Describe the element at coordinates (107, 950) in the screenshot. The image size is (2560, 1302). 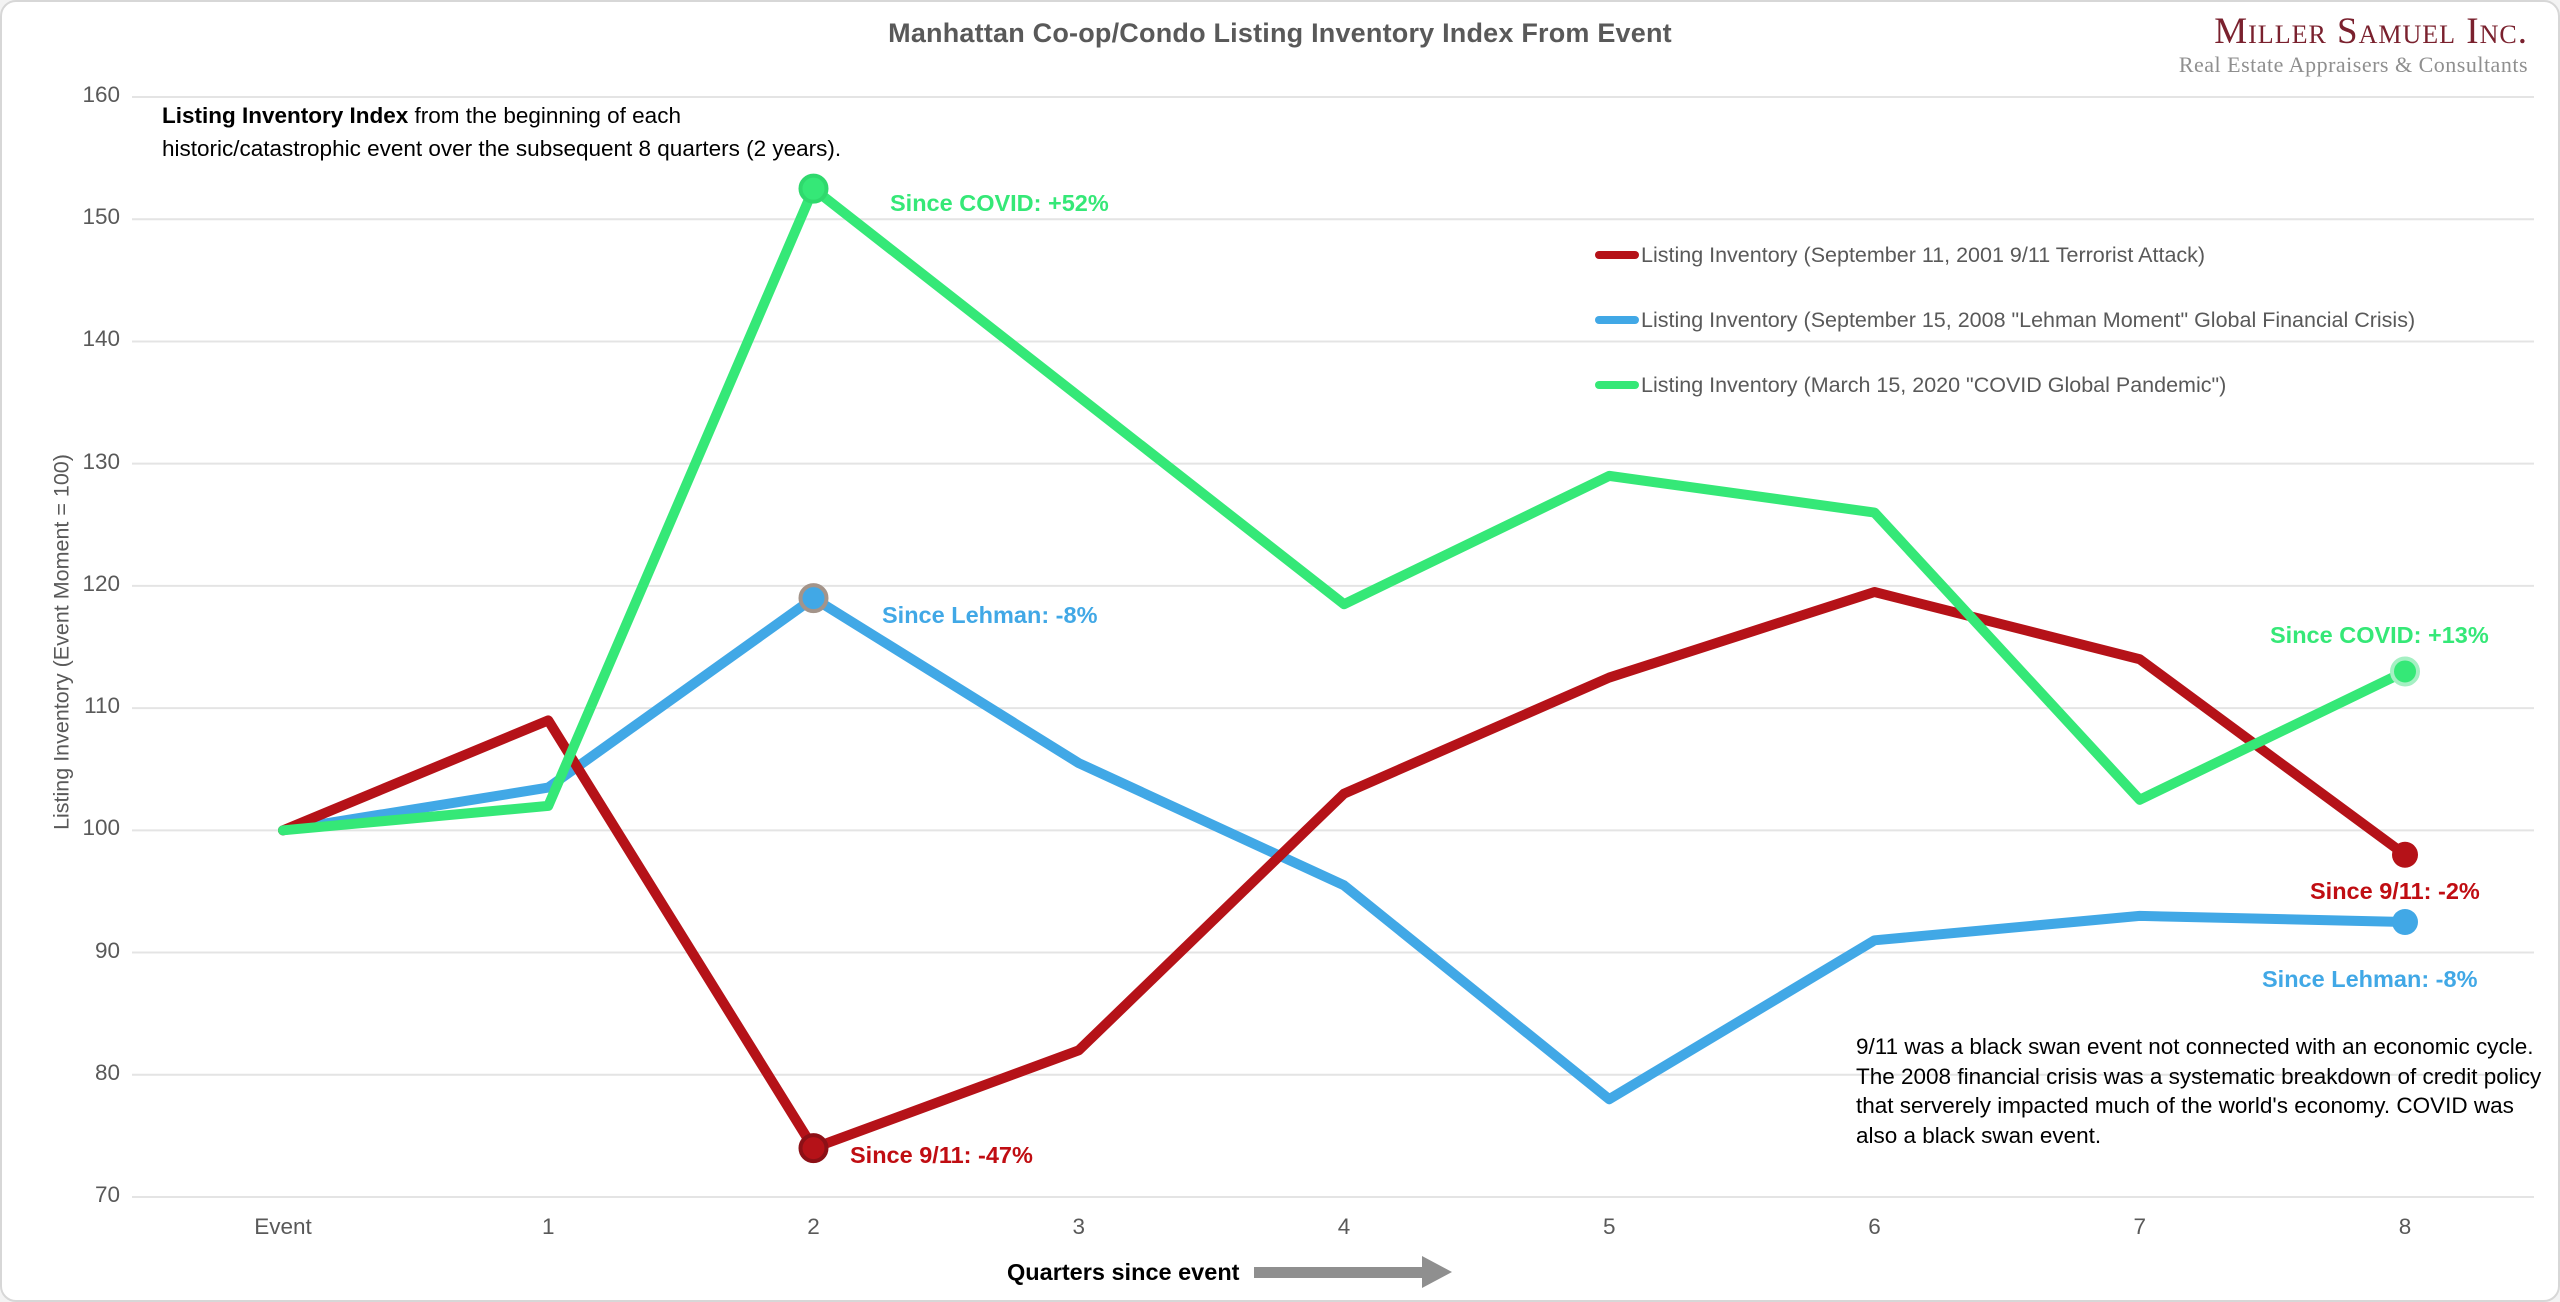
I see `y-tick-label: 90` at that location.